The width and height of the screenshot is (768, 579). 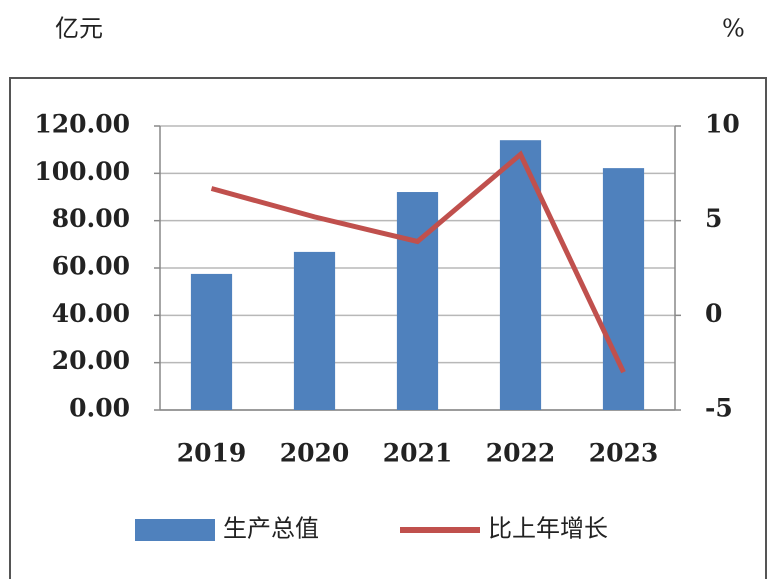 What do you see at coordinates (624, 453) in the screenshot?
I see `x-tick-label: 2023` at bounding box center [624, 453].